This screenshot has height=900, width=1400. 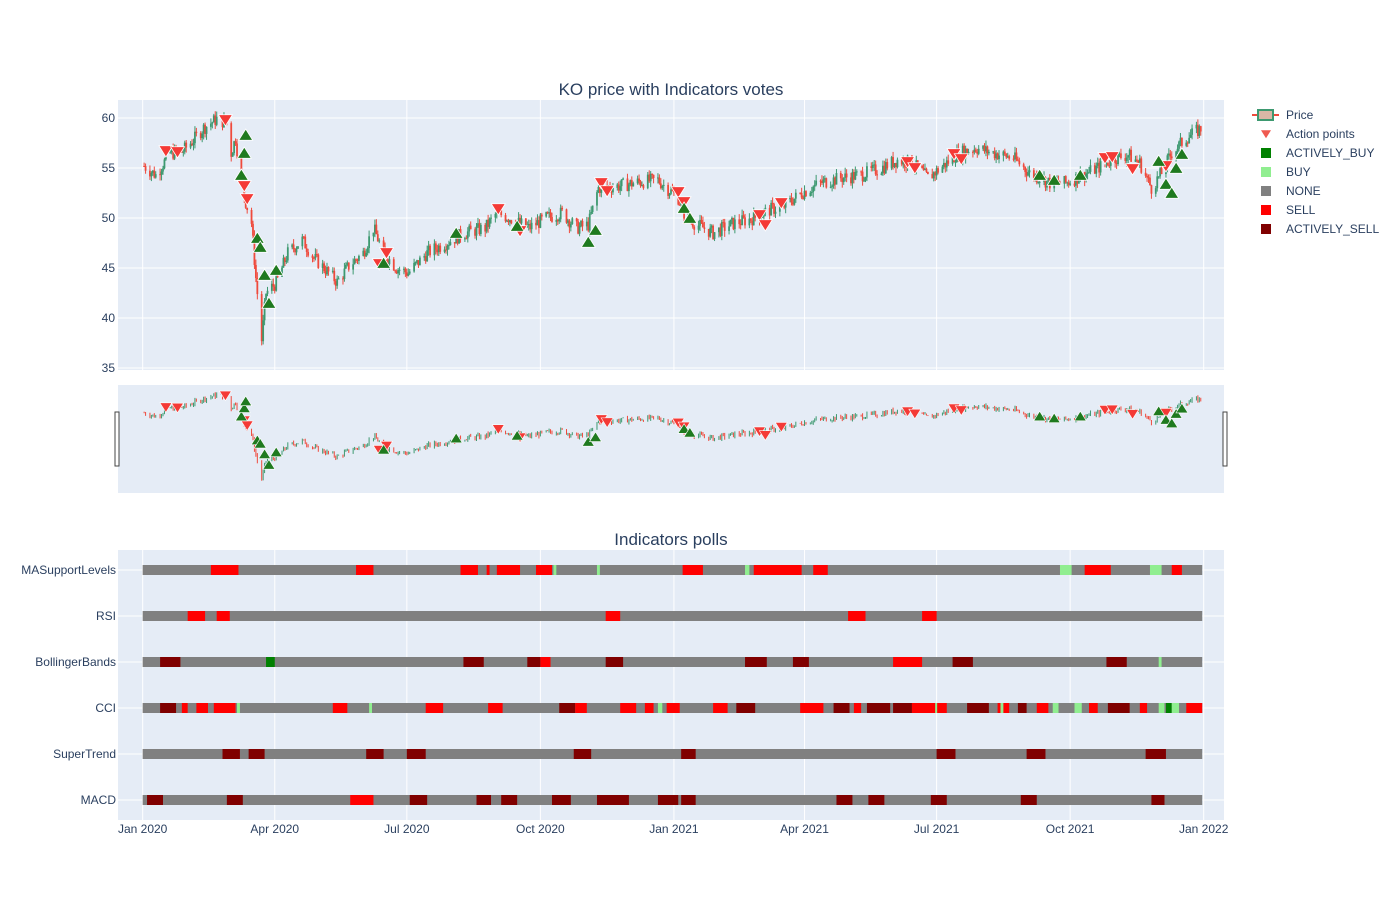 I want to click on legend-item-label: NONE, so click(x=1303, y=191).